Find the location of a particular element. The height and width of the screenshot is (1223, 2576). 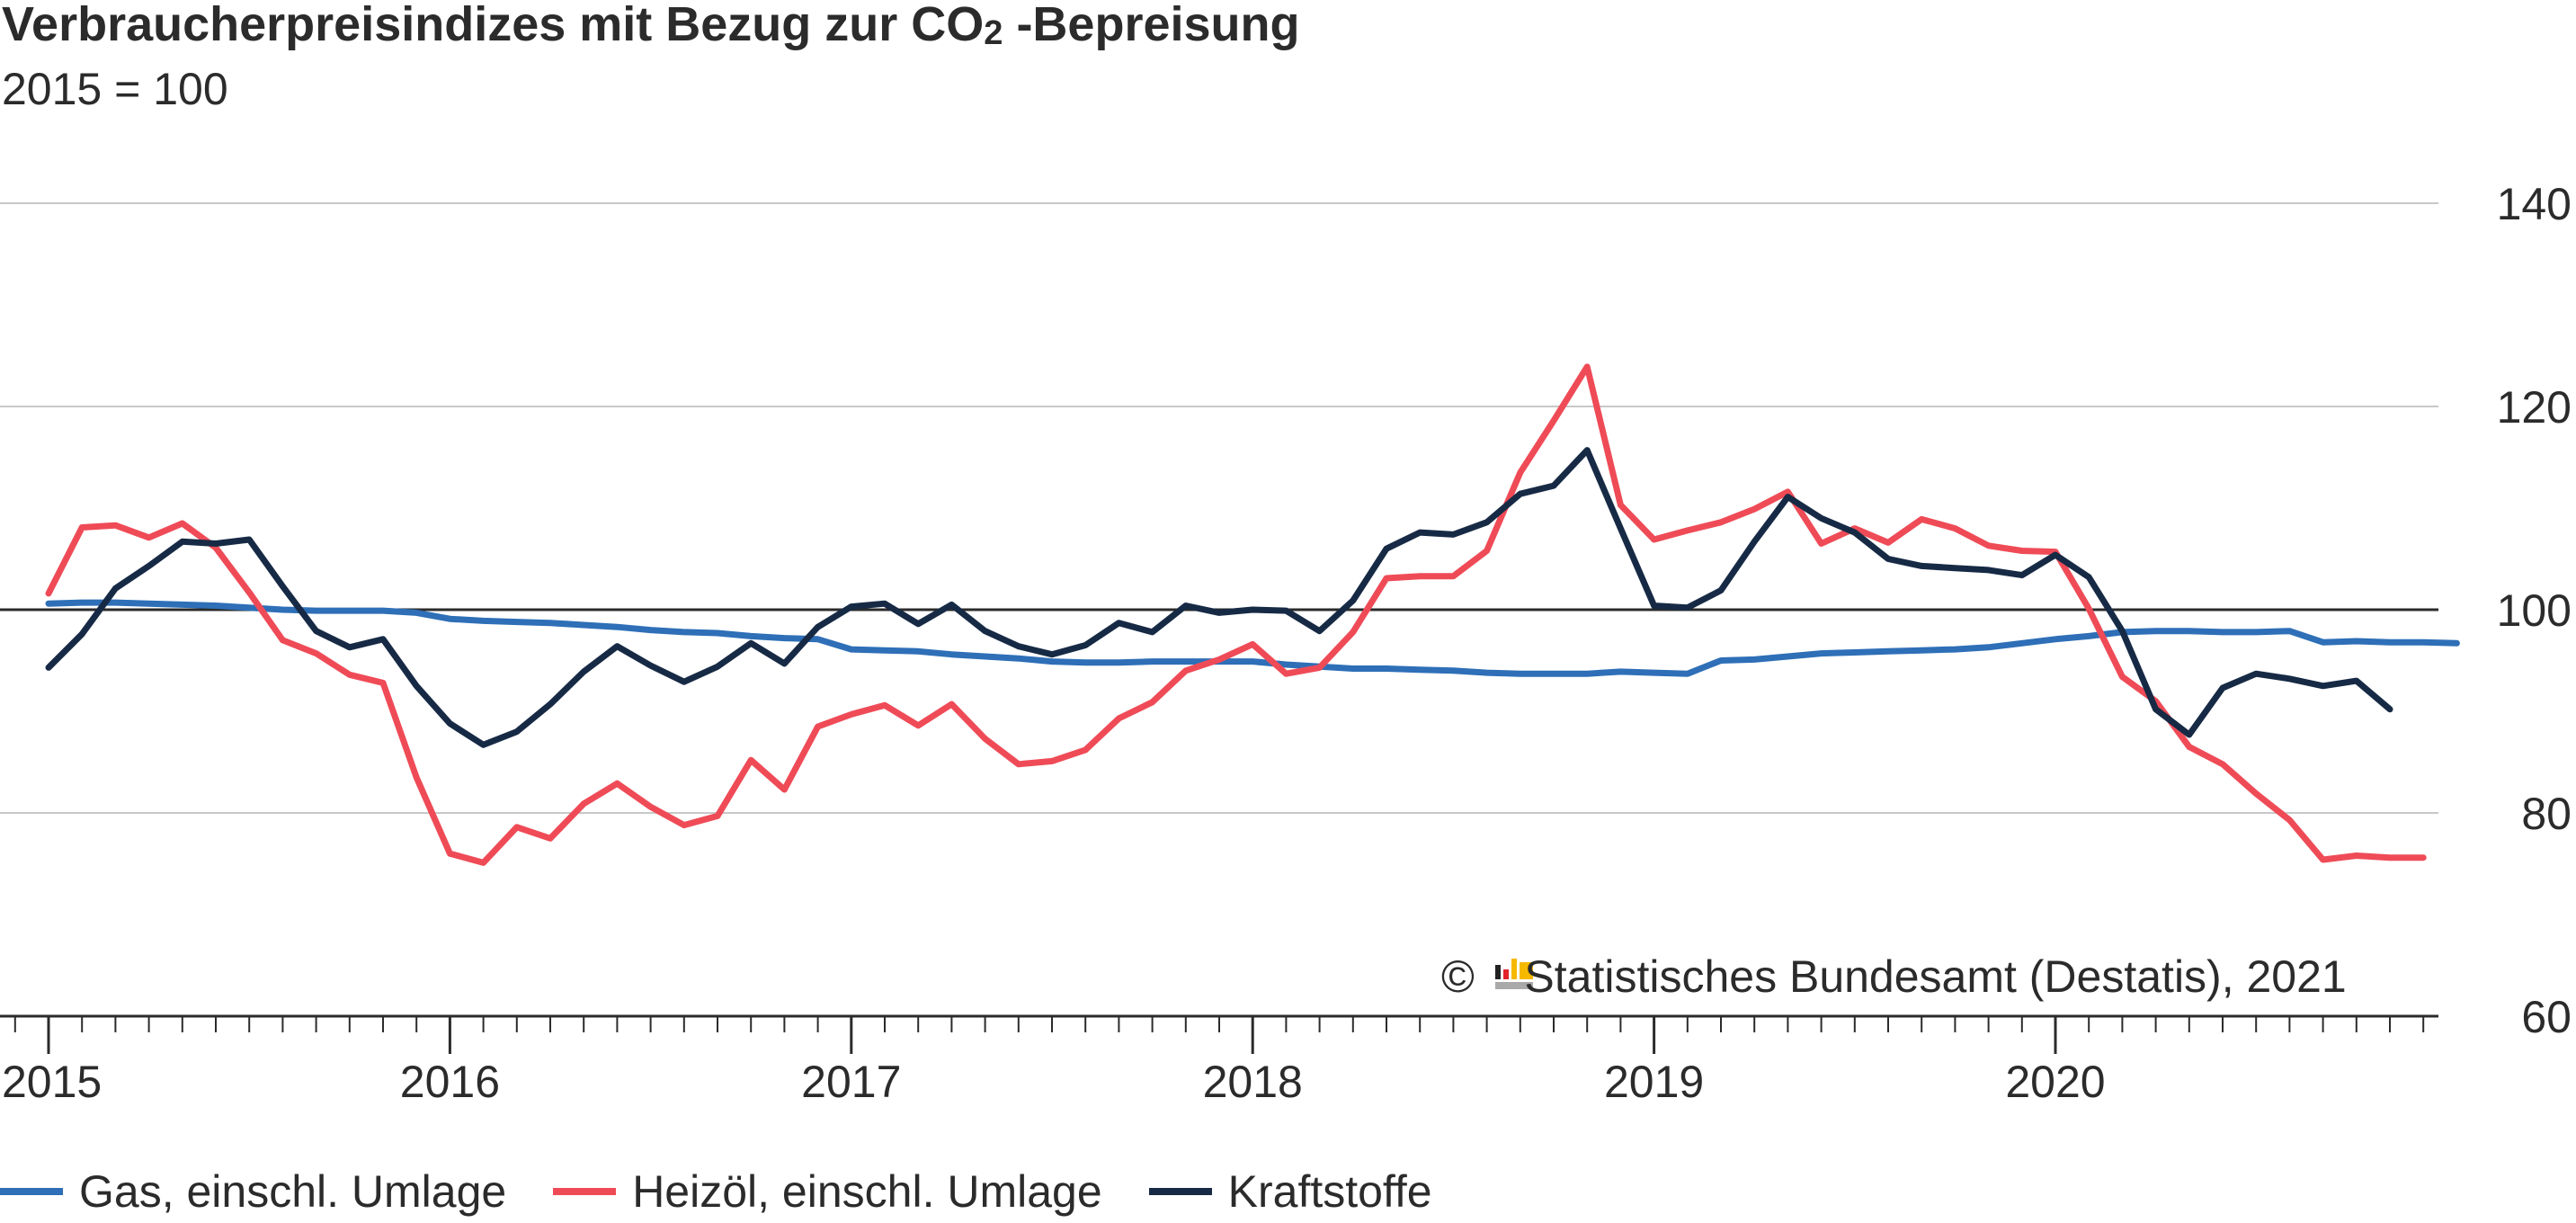

legend-label-heizoel: Heizöl, einschl. Umlage is located at coordinates (867, 1191).